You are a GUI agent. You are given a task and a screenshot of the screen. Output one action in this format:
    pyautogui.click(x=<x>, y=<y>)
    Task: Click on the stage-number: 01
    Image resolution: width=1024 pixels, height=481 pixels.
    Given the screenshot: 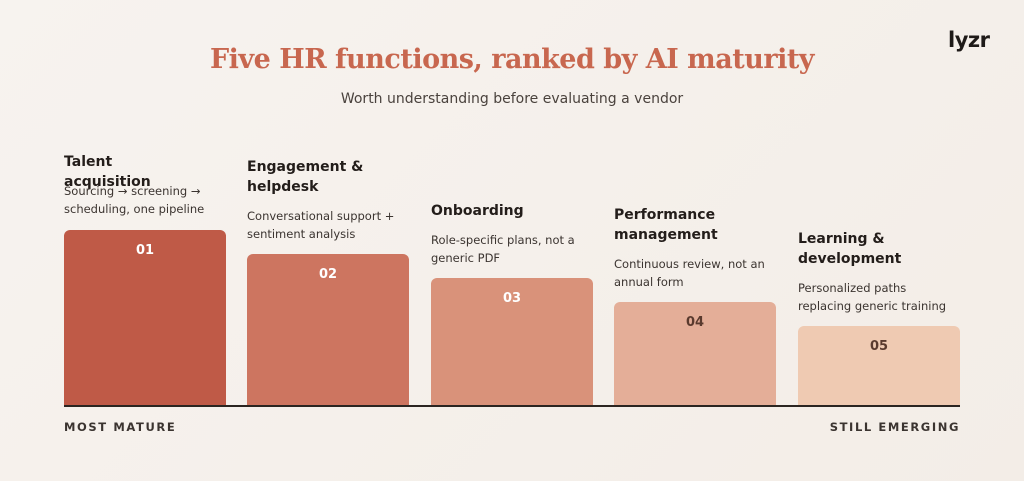 What is the action you would take?
    pyautogui.click(x=145, y=250)
    